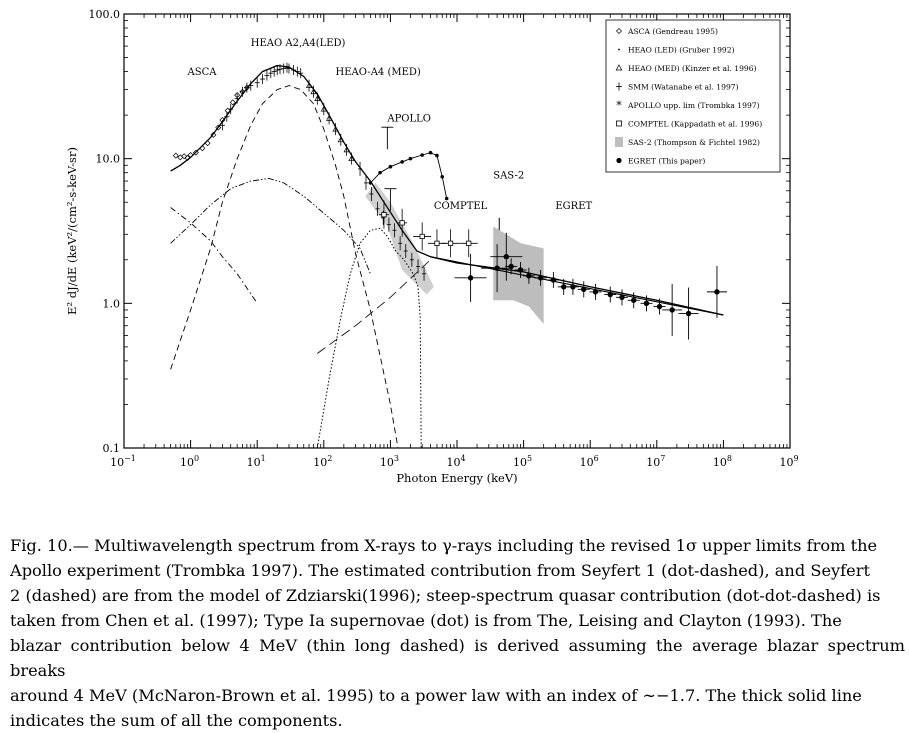  I want to click on legend-label: SAS-2 (Thompson & Fichtel 1982), so click(694, 142).